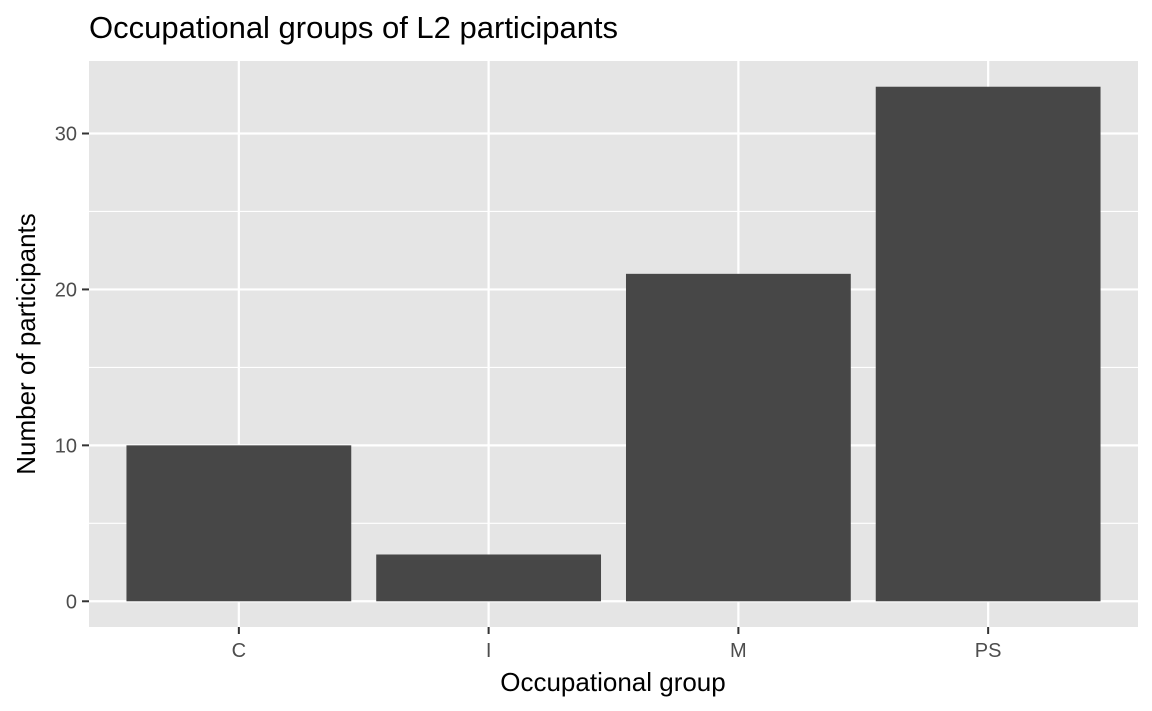  Describe the element at coordinates (239, 523) in the screenshot. I see `bar-c` at that location.